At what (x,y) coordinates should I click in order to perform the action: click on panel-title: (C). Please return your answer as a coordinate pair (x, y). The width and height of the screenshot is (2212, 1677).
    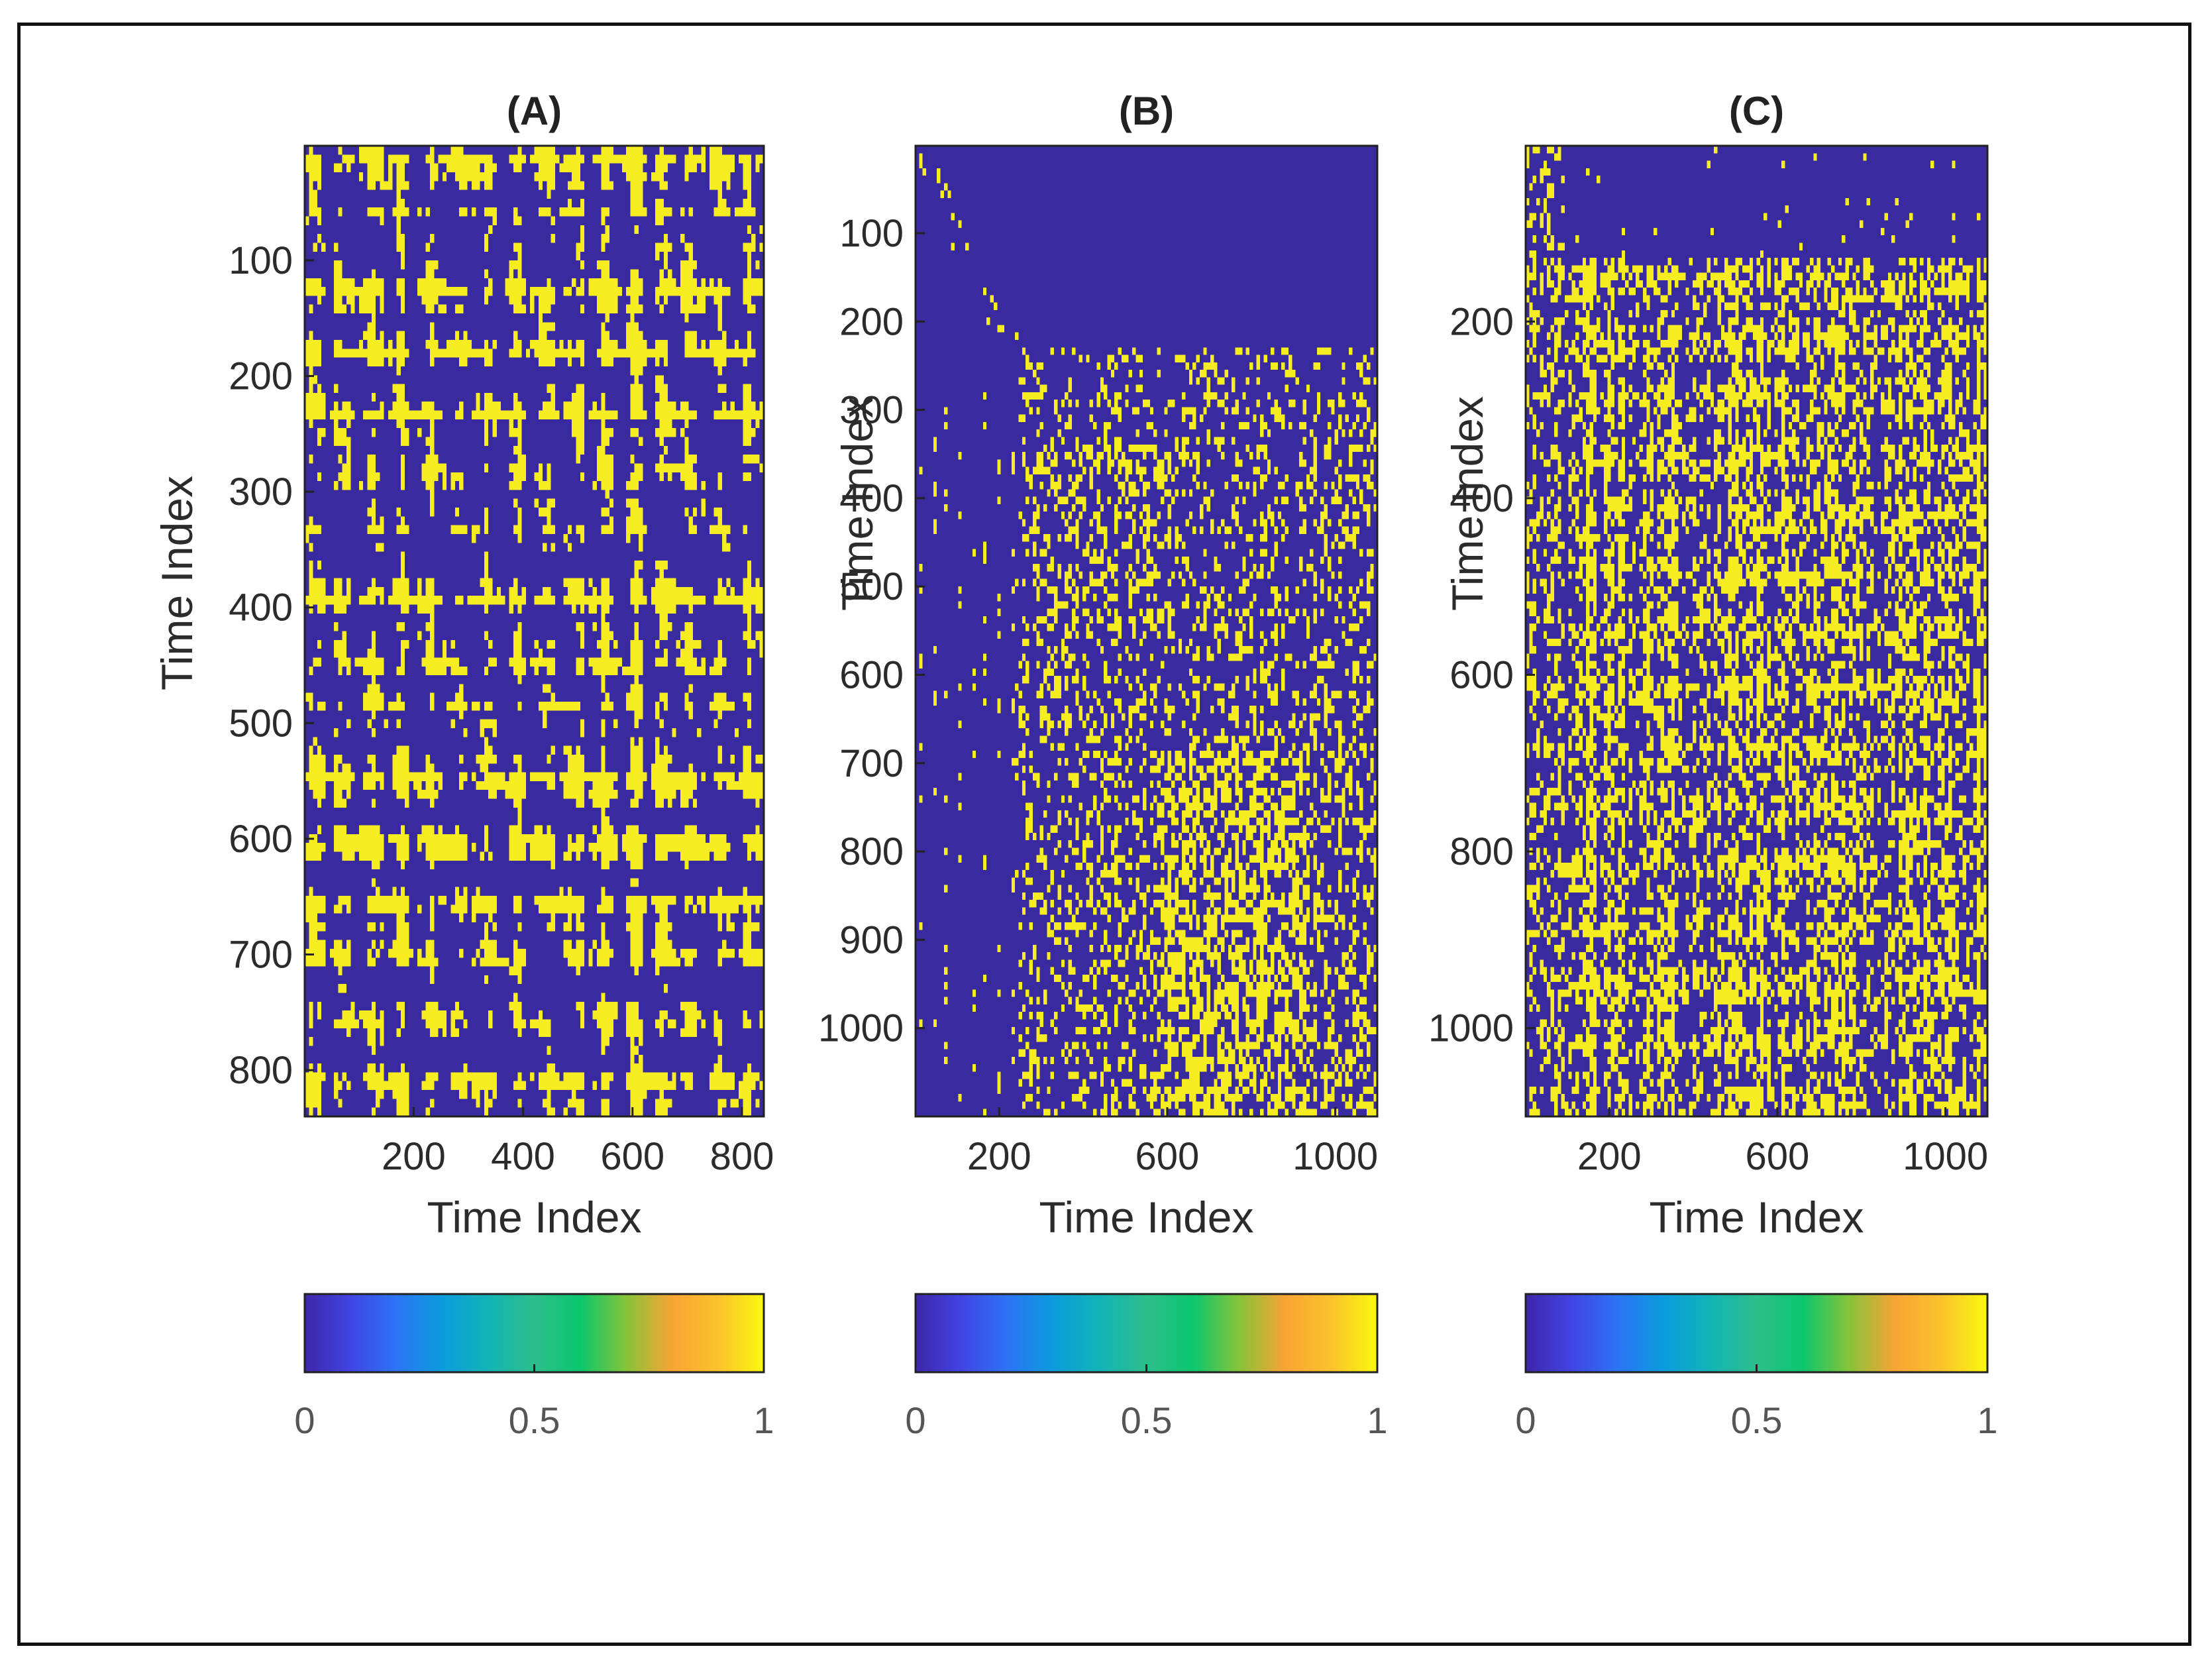
    Looking at the image, I should click on (1756, 111).